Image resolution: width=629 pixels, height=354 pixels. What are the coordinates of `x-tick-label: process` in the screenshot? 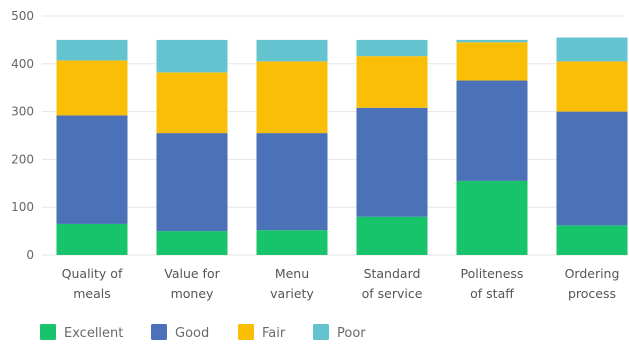 It's located at (592, 293).